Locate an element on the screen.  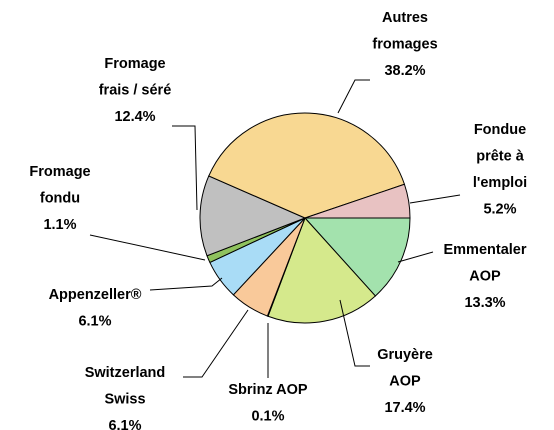
slice-label: prête à is located at coordinates (500, 156).